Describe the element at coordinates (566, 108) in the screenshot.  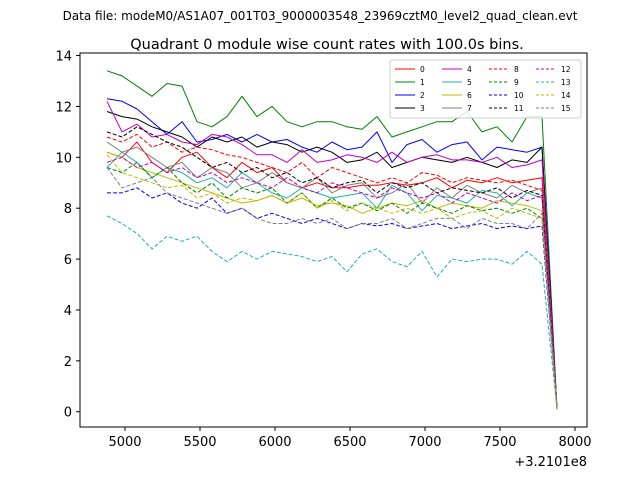
I see `legend-label-15: 15` at that location.